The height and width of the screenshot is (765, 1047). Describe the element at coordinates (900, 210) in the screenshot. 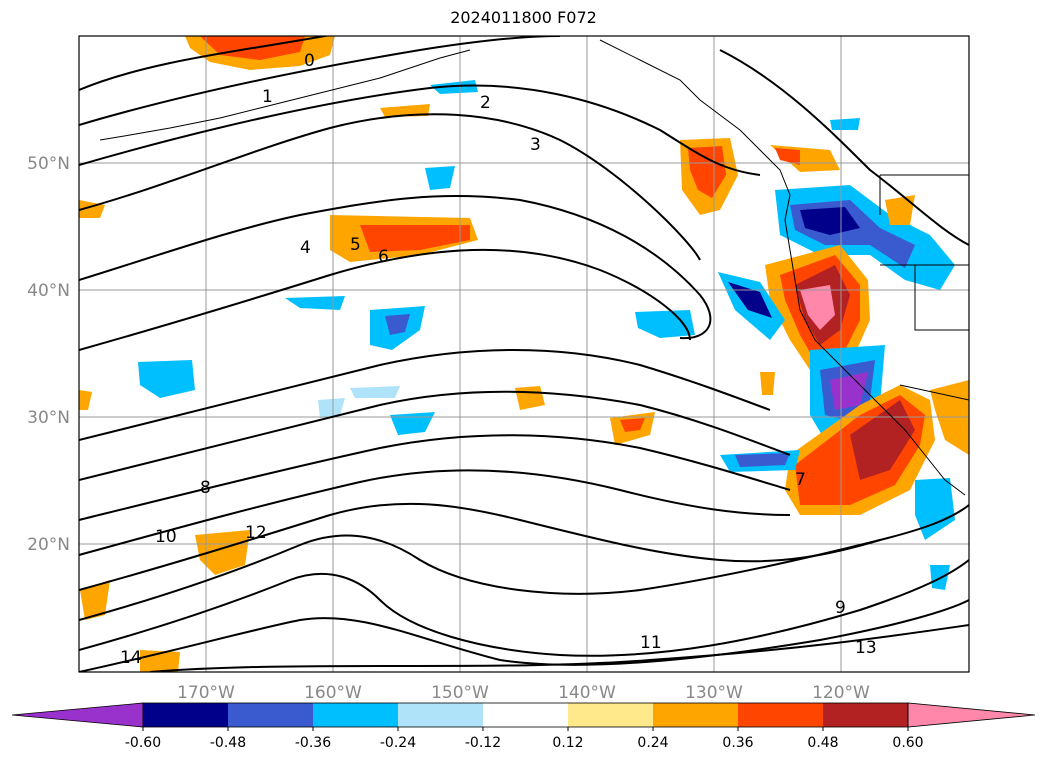

I see `shade-orange-aa` at that location.